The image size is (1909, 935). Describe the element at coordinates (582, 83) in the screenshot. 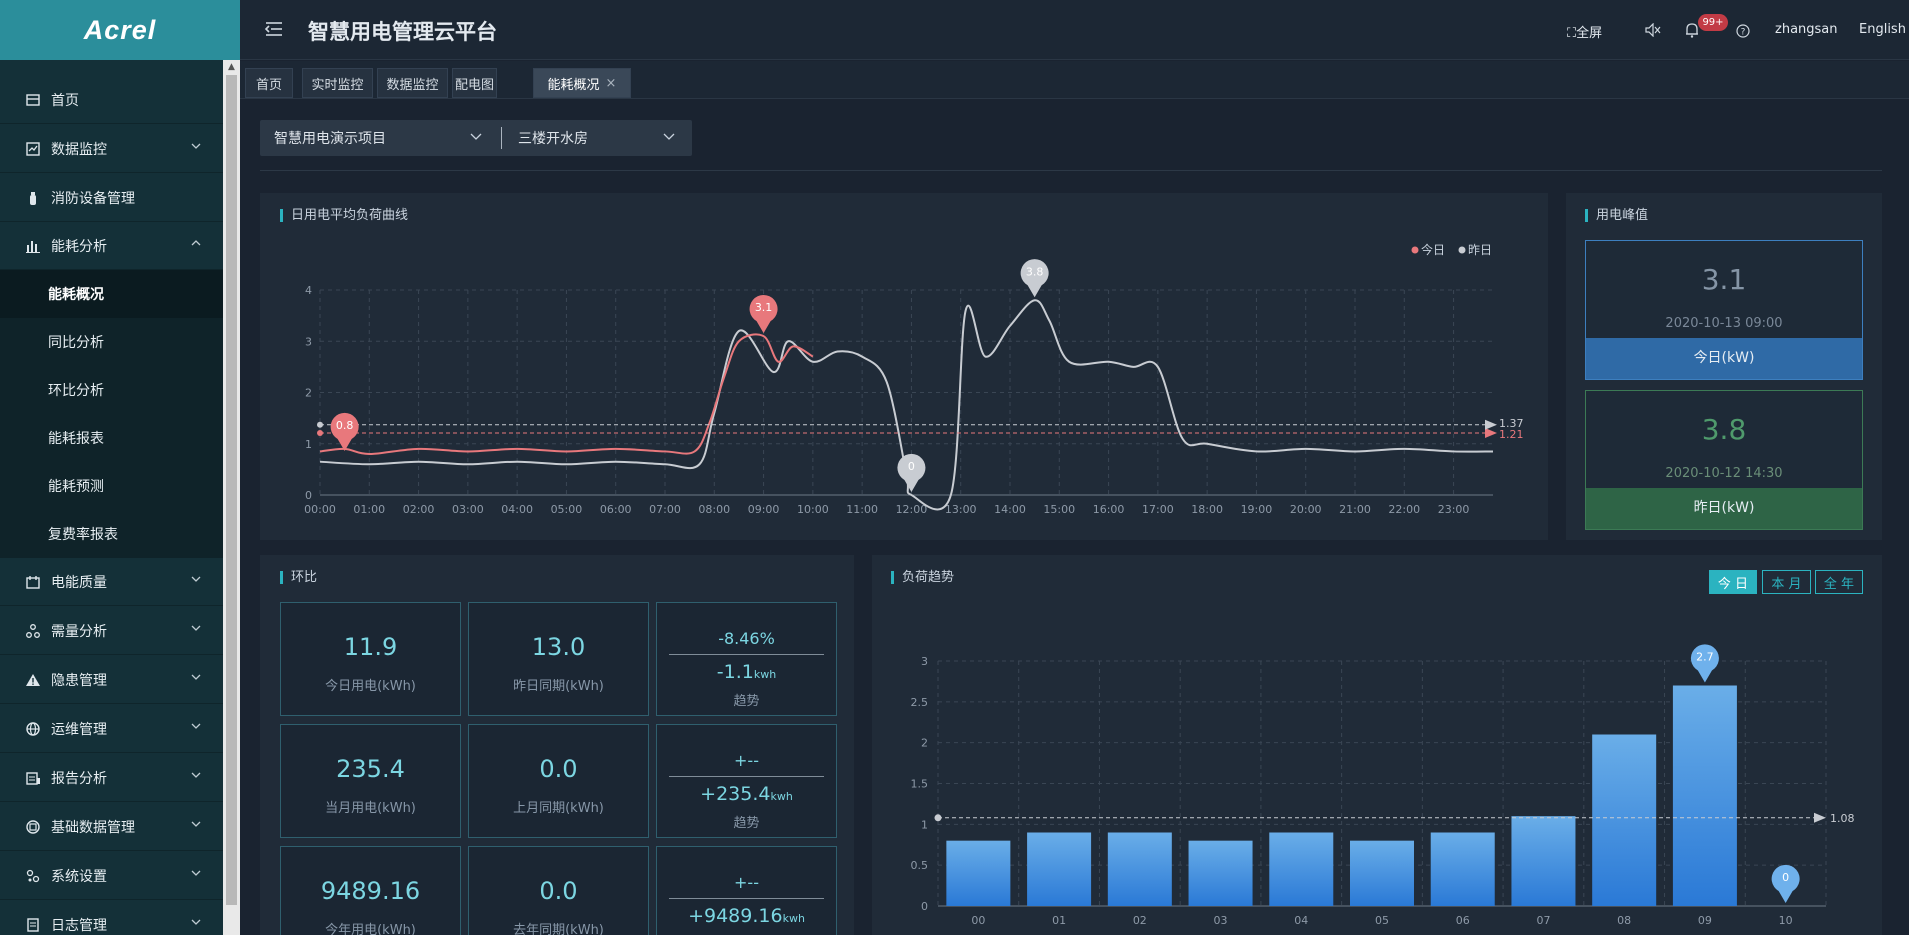

I see `tab-4: 能耗概况 ×` at that location.